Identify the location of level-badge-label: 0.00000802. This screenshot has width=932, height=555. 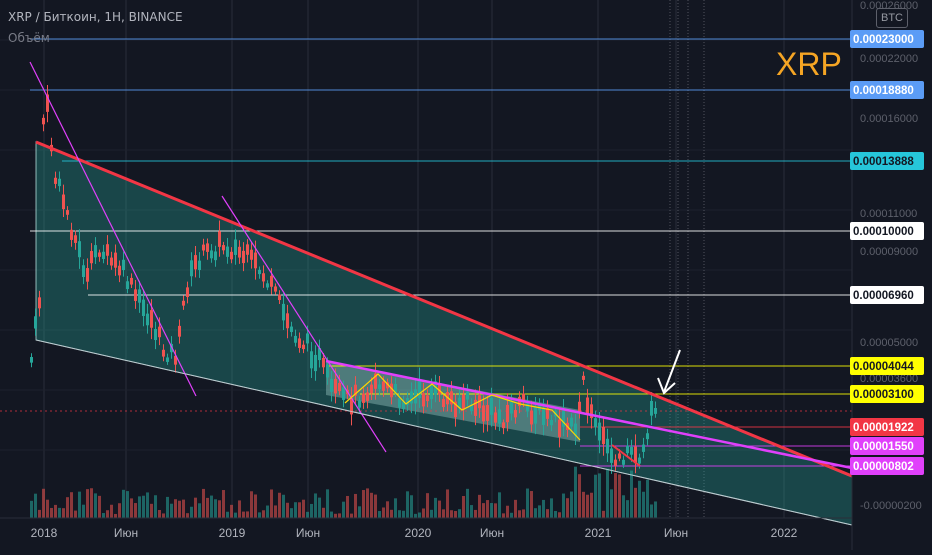
(883, 467).